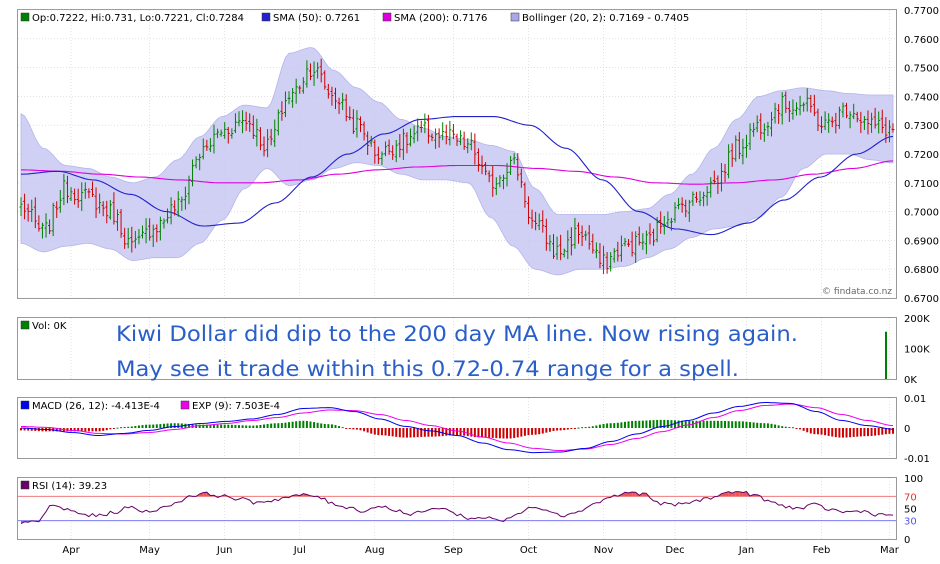 This screenshot has height=564, width=940. Describe the element at coordinates (917, 459) in the screenshot. I see `macd-tick-label: -0.01` at that location.